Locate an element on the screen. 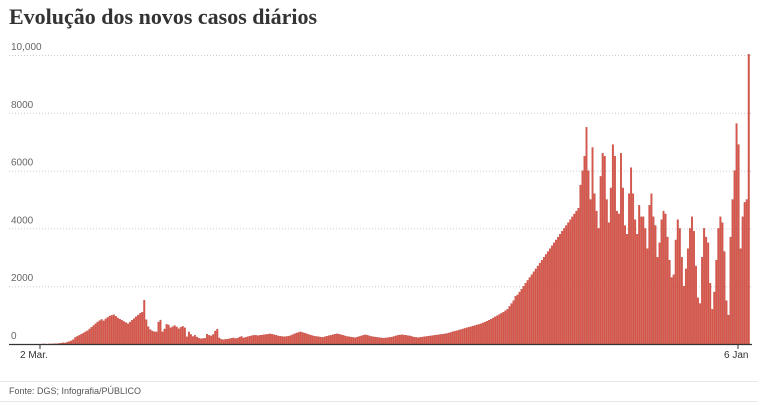 The image size is (768, 405). y-tick-label-0: 0 is located at coordinates (14, 336).